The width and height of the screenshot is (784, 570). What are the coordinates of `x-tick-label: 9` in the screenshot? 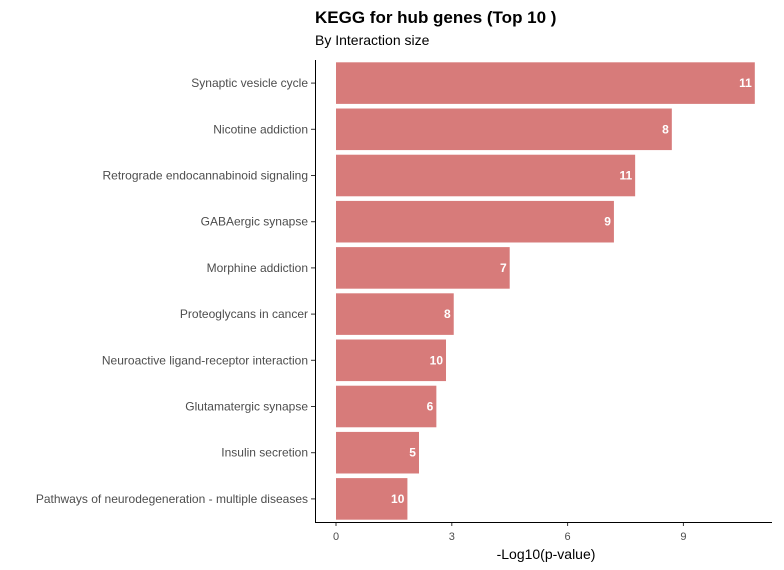 It's located at (683, 537).